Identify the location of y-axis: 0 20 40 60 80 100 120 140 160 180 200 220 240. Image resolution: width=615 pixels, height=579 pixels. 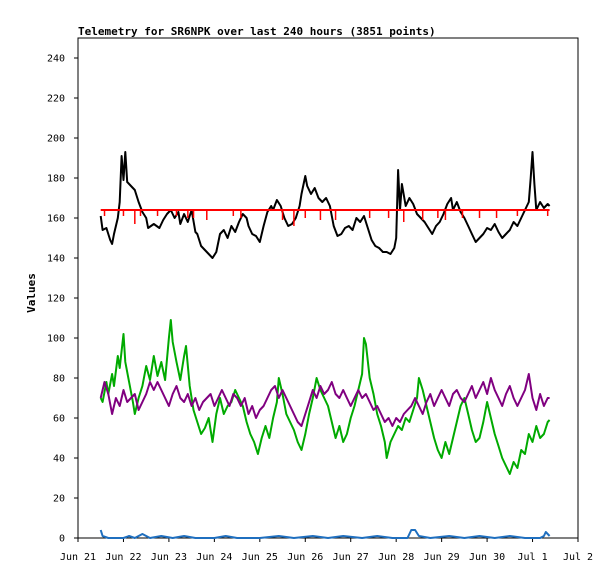
(62, 299).